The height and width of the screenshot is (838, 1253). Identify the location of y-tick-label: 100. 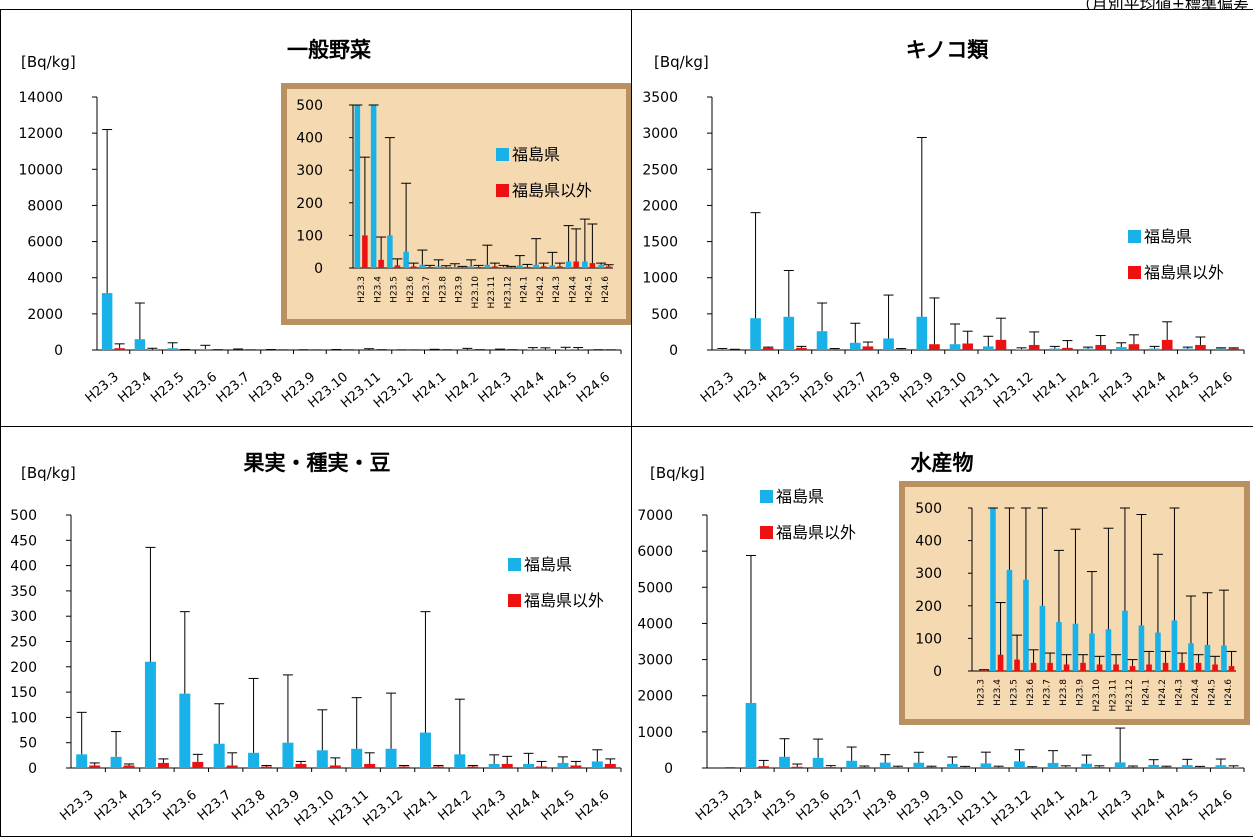
(23, 718).